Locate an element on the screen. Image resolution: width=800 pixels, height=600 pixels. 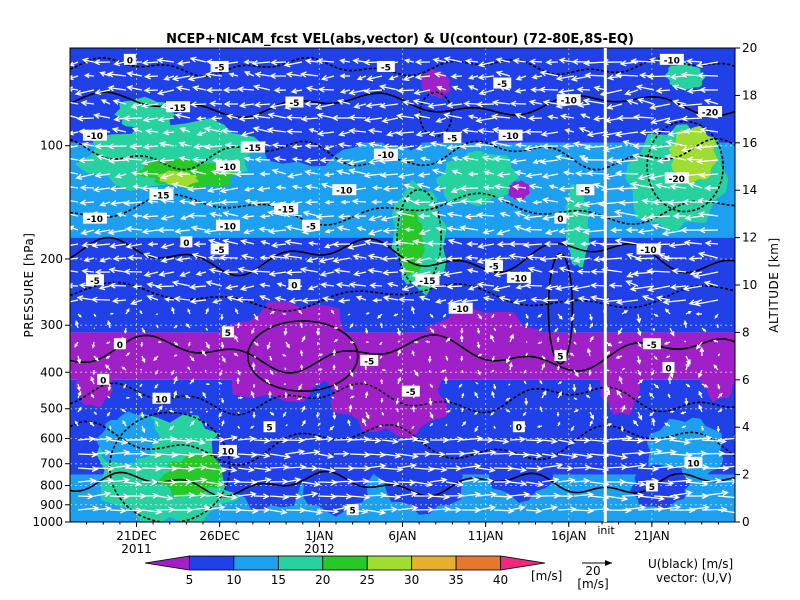
contour-loop is located at coordinates (685, 166).